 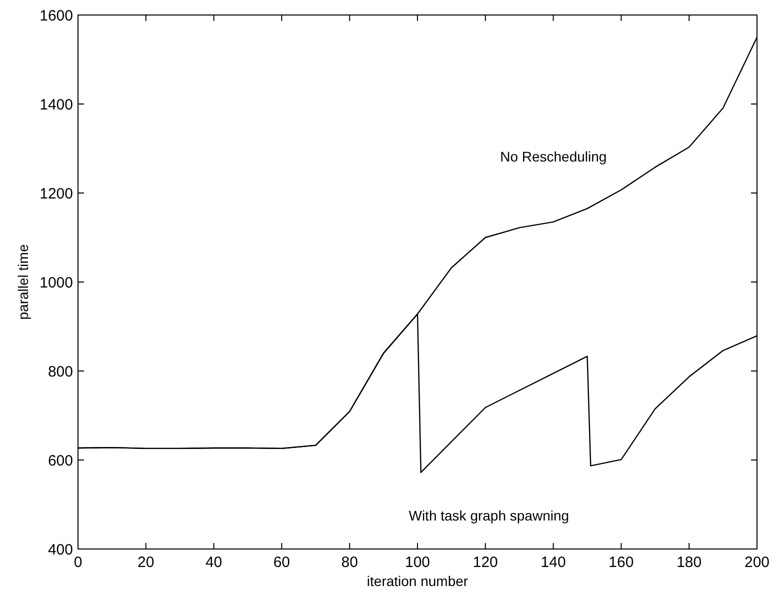 I want to click on y-tick-label: 800, so click(x=60, y=371).